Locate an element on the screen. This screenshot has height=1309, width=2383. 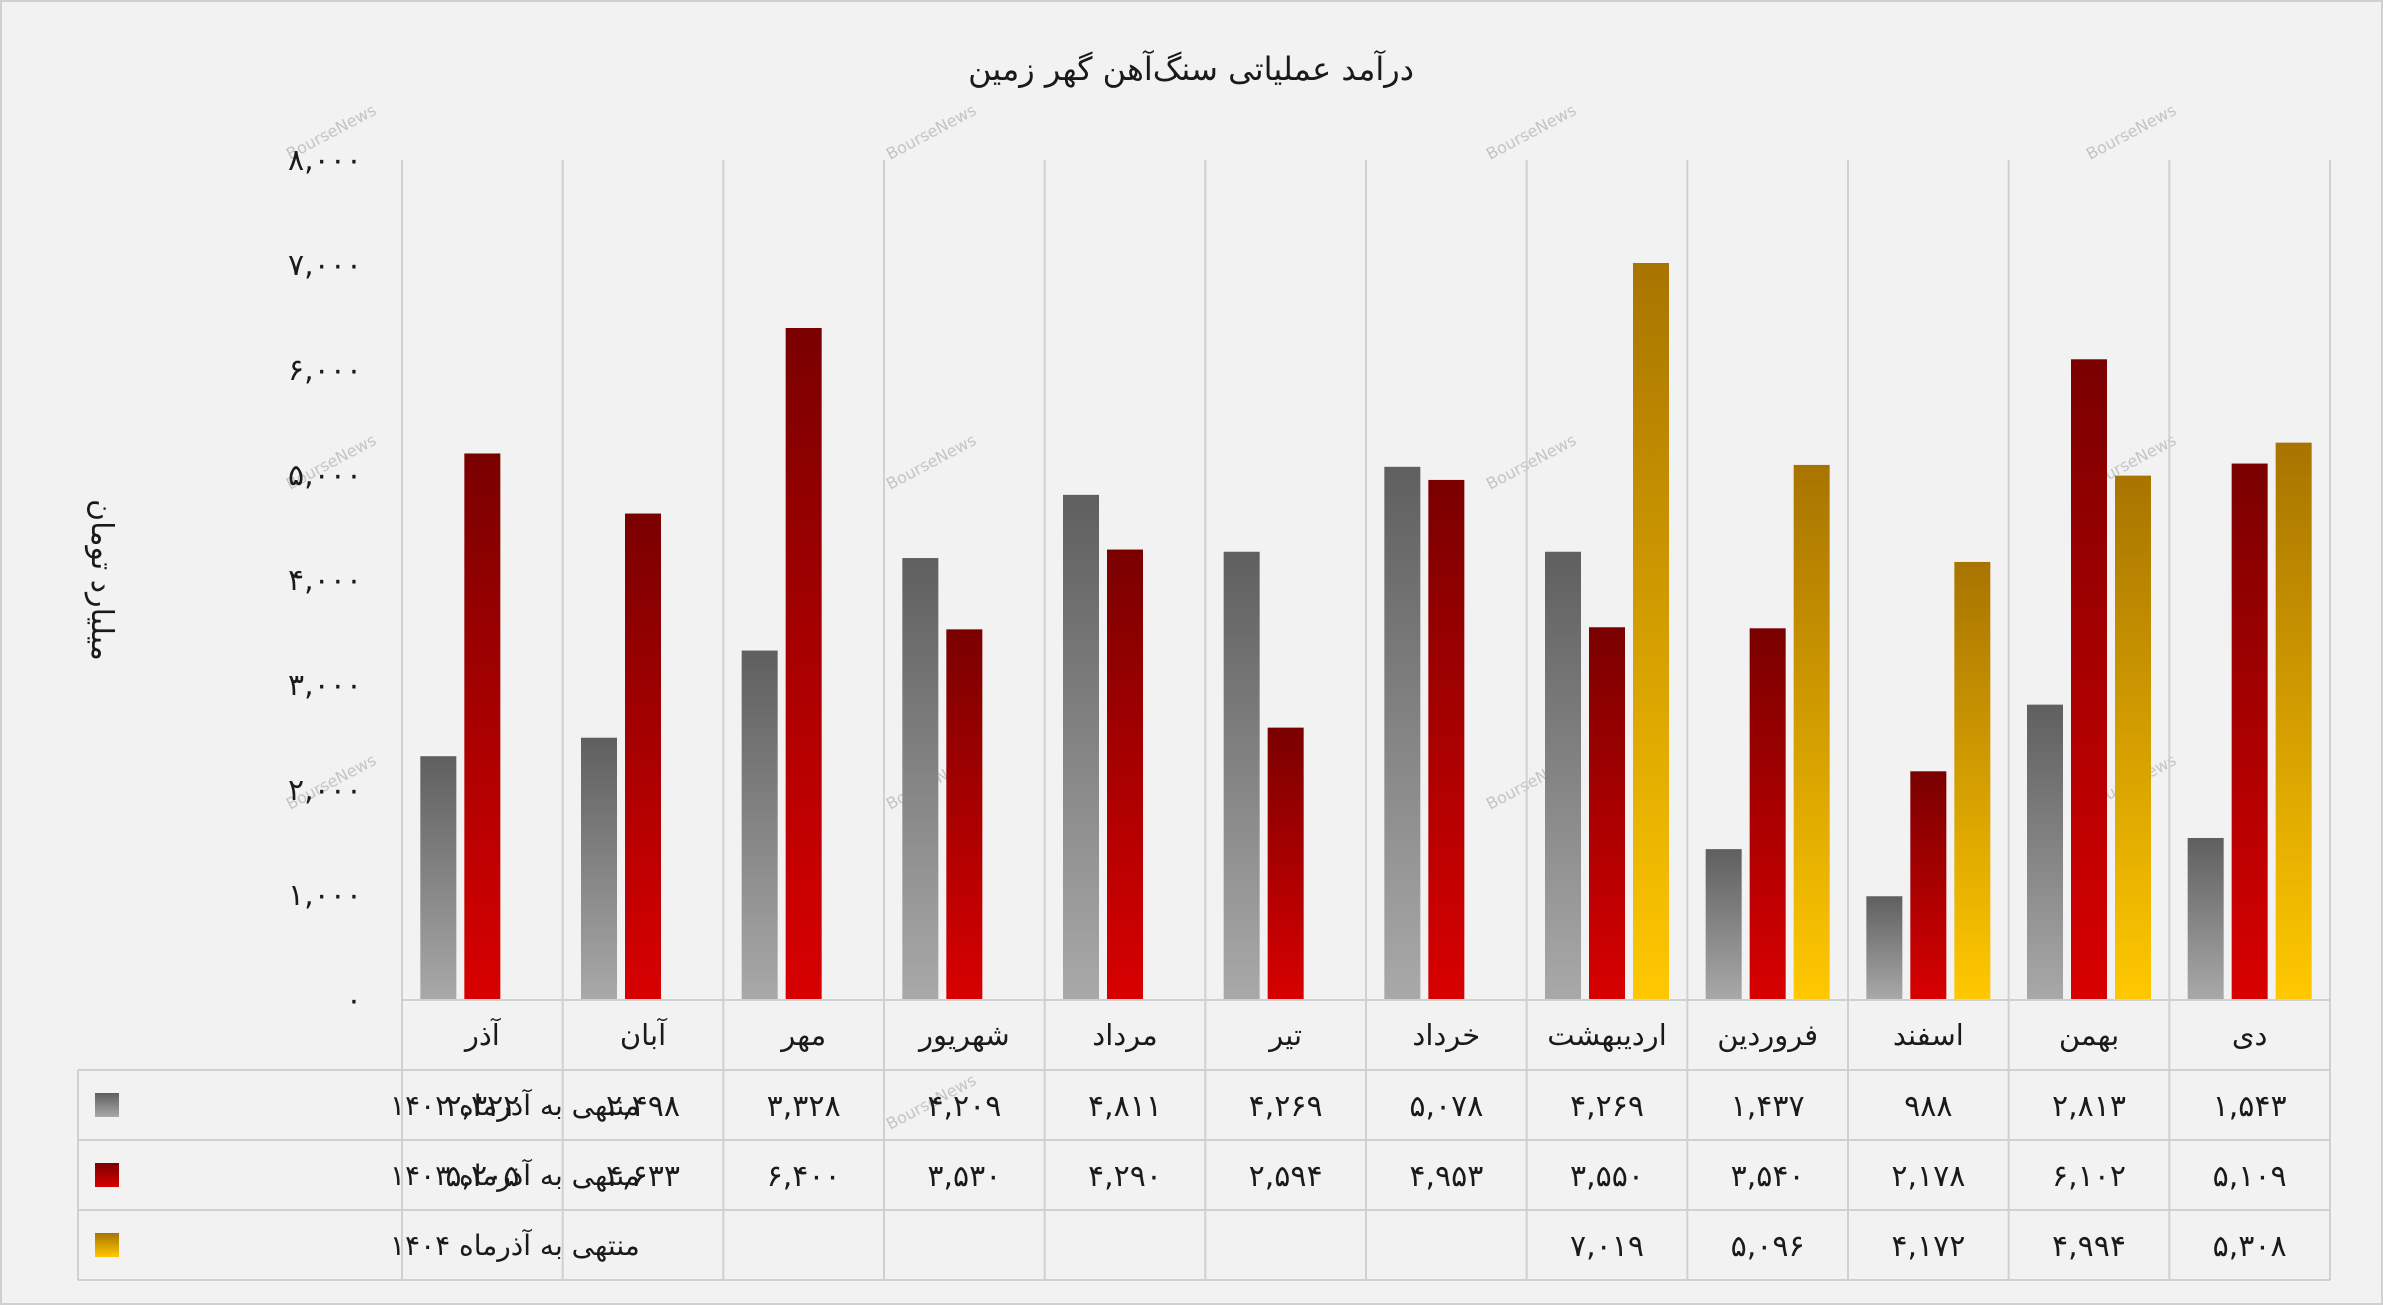
legend-label: منتهی به آذرماه ۱۴۰۳ is located at coordinates (515, 1175).